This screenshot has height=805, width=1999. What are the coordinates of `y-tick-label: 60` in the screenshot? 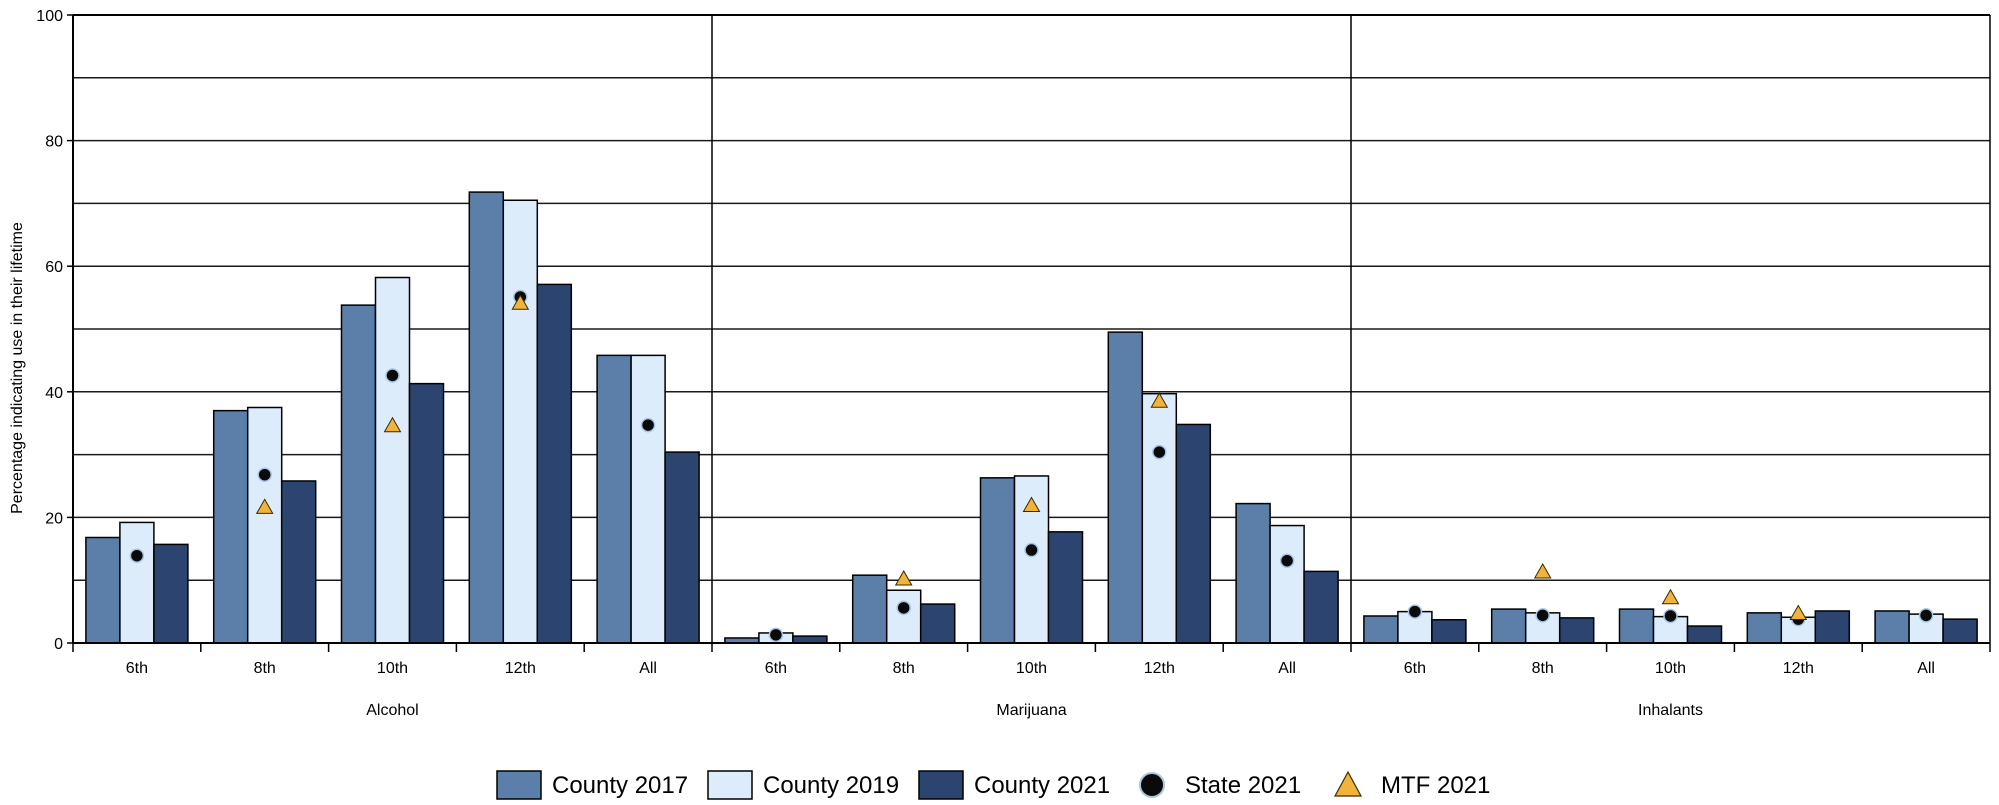 It's located at (54, 267).